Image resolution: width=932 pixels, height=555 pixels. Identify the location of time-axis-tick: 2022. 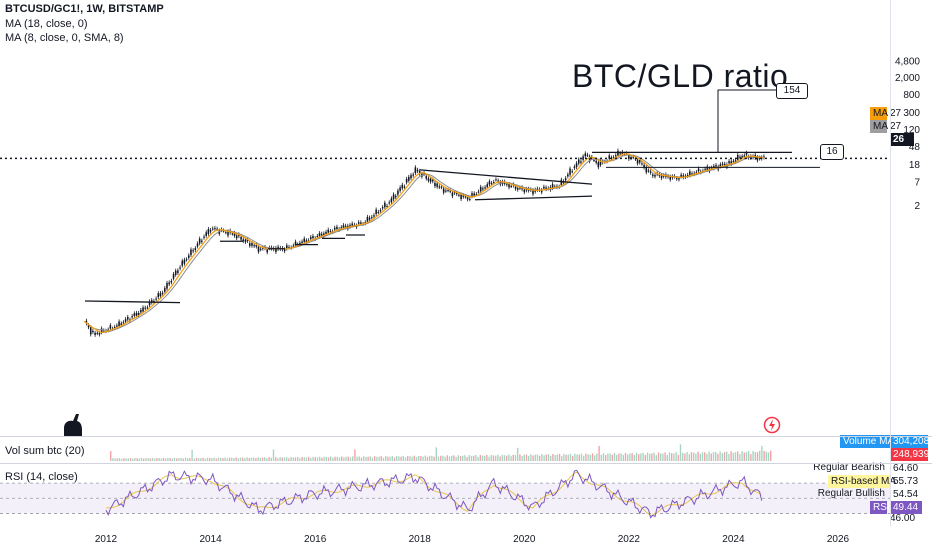
(629, 539).